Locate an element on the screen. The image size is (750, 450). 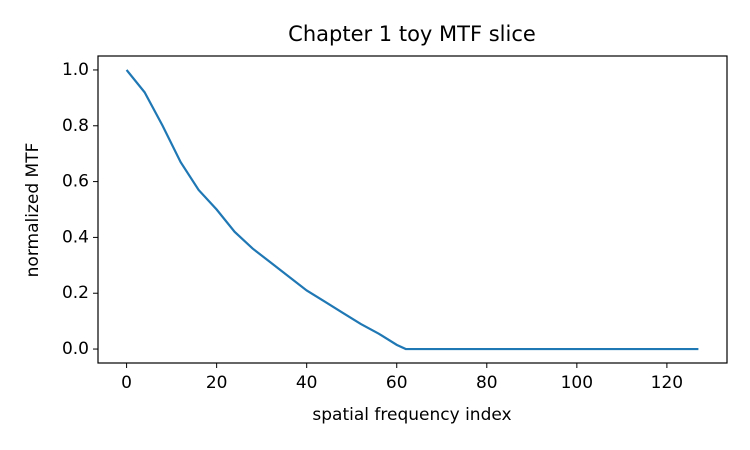
y-tick-label: 1.0 is located at coordinates (75, 70).